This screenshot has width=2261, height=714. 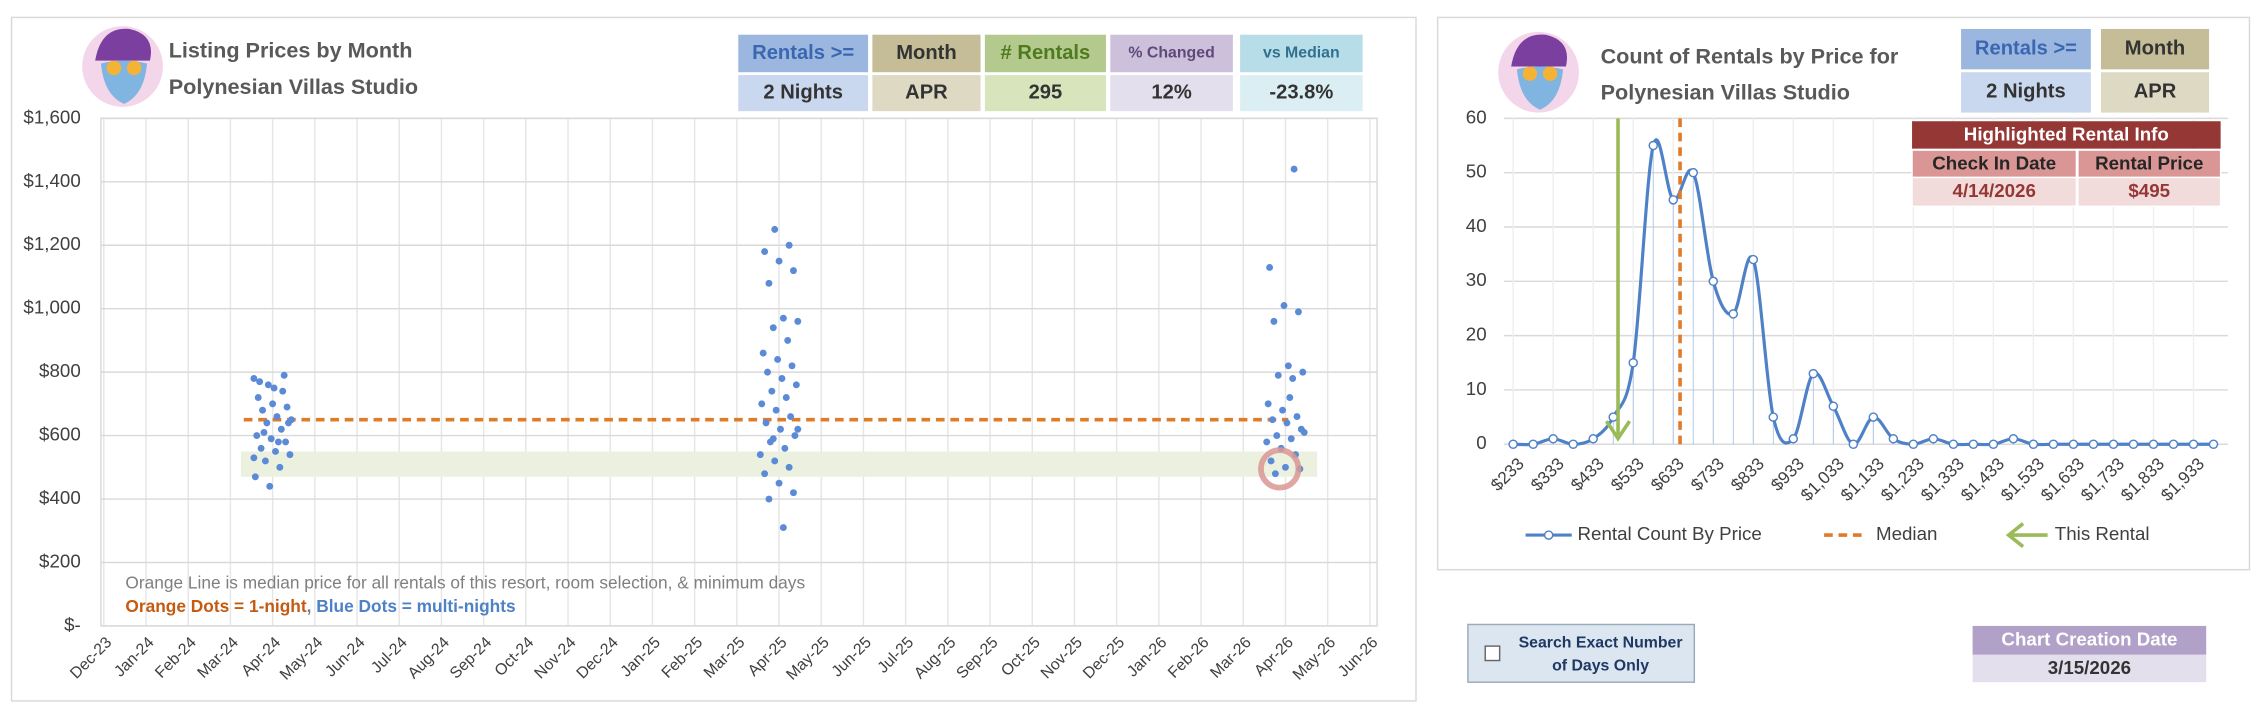 I want to click on table-value: 295, so click(x=1046, y=92).